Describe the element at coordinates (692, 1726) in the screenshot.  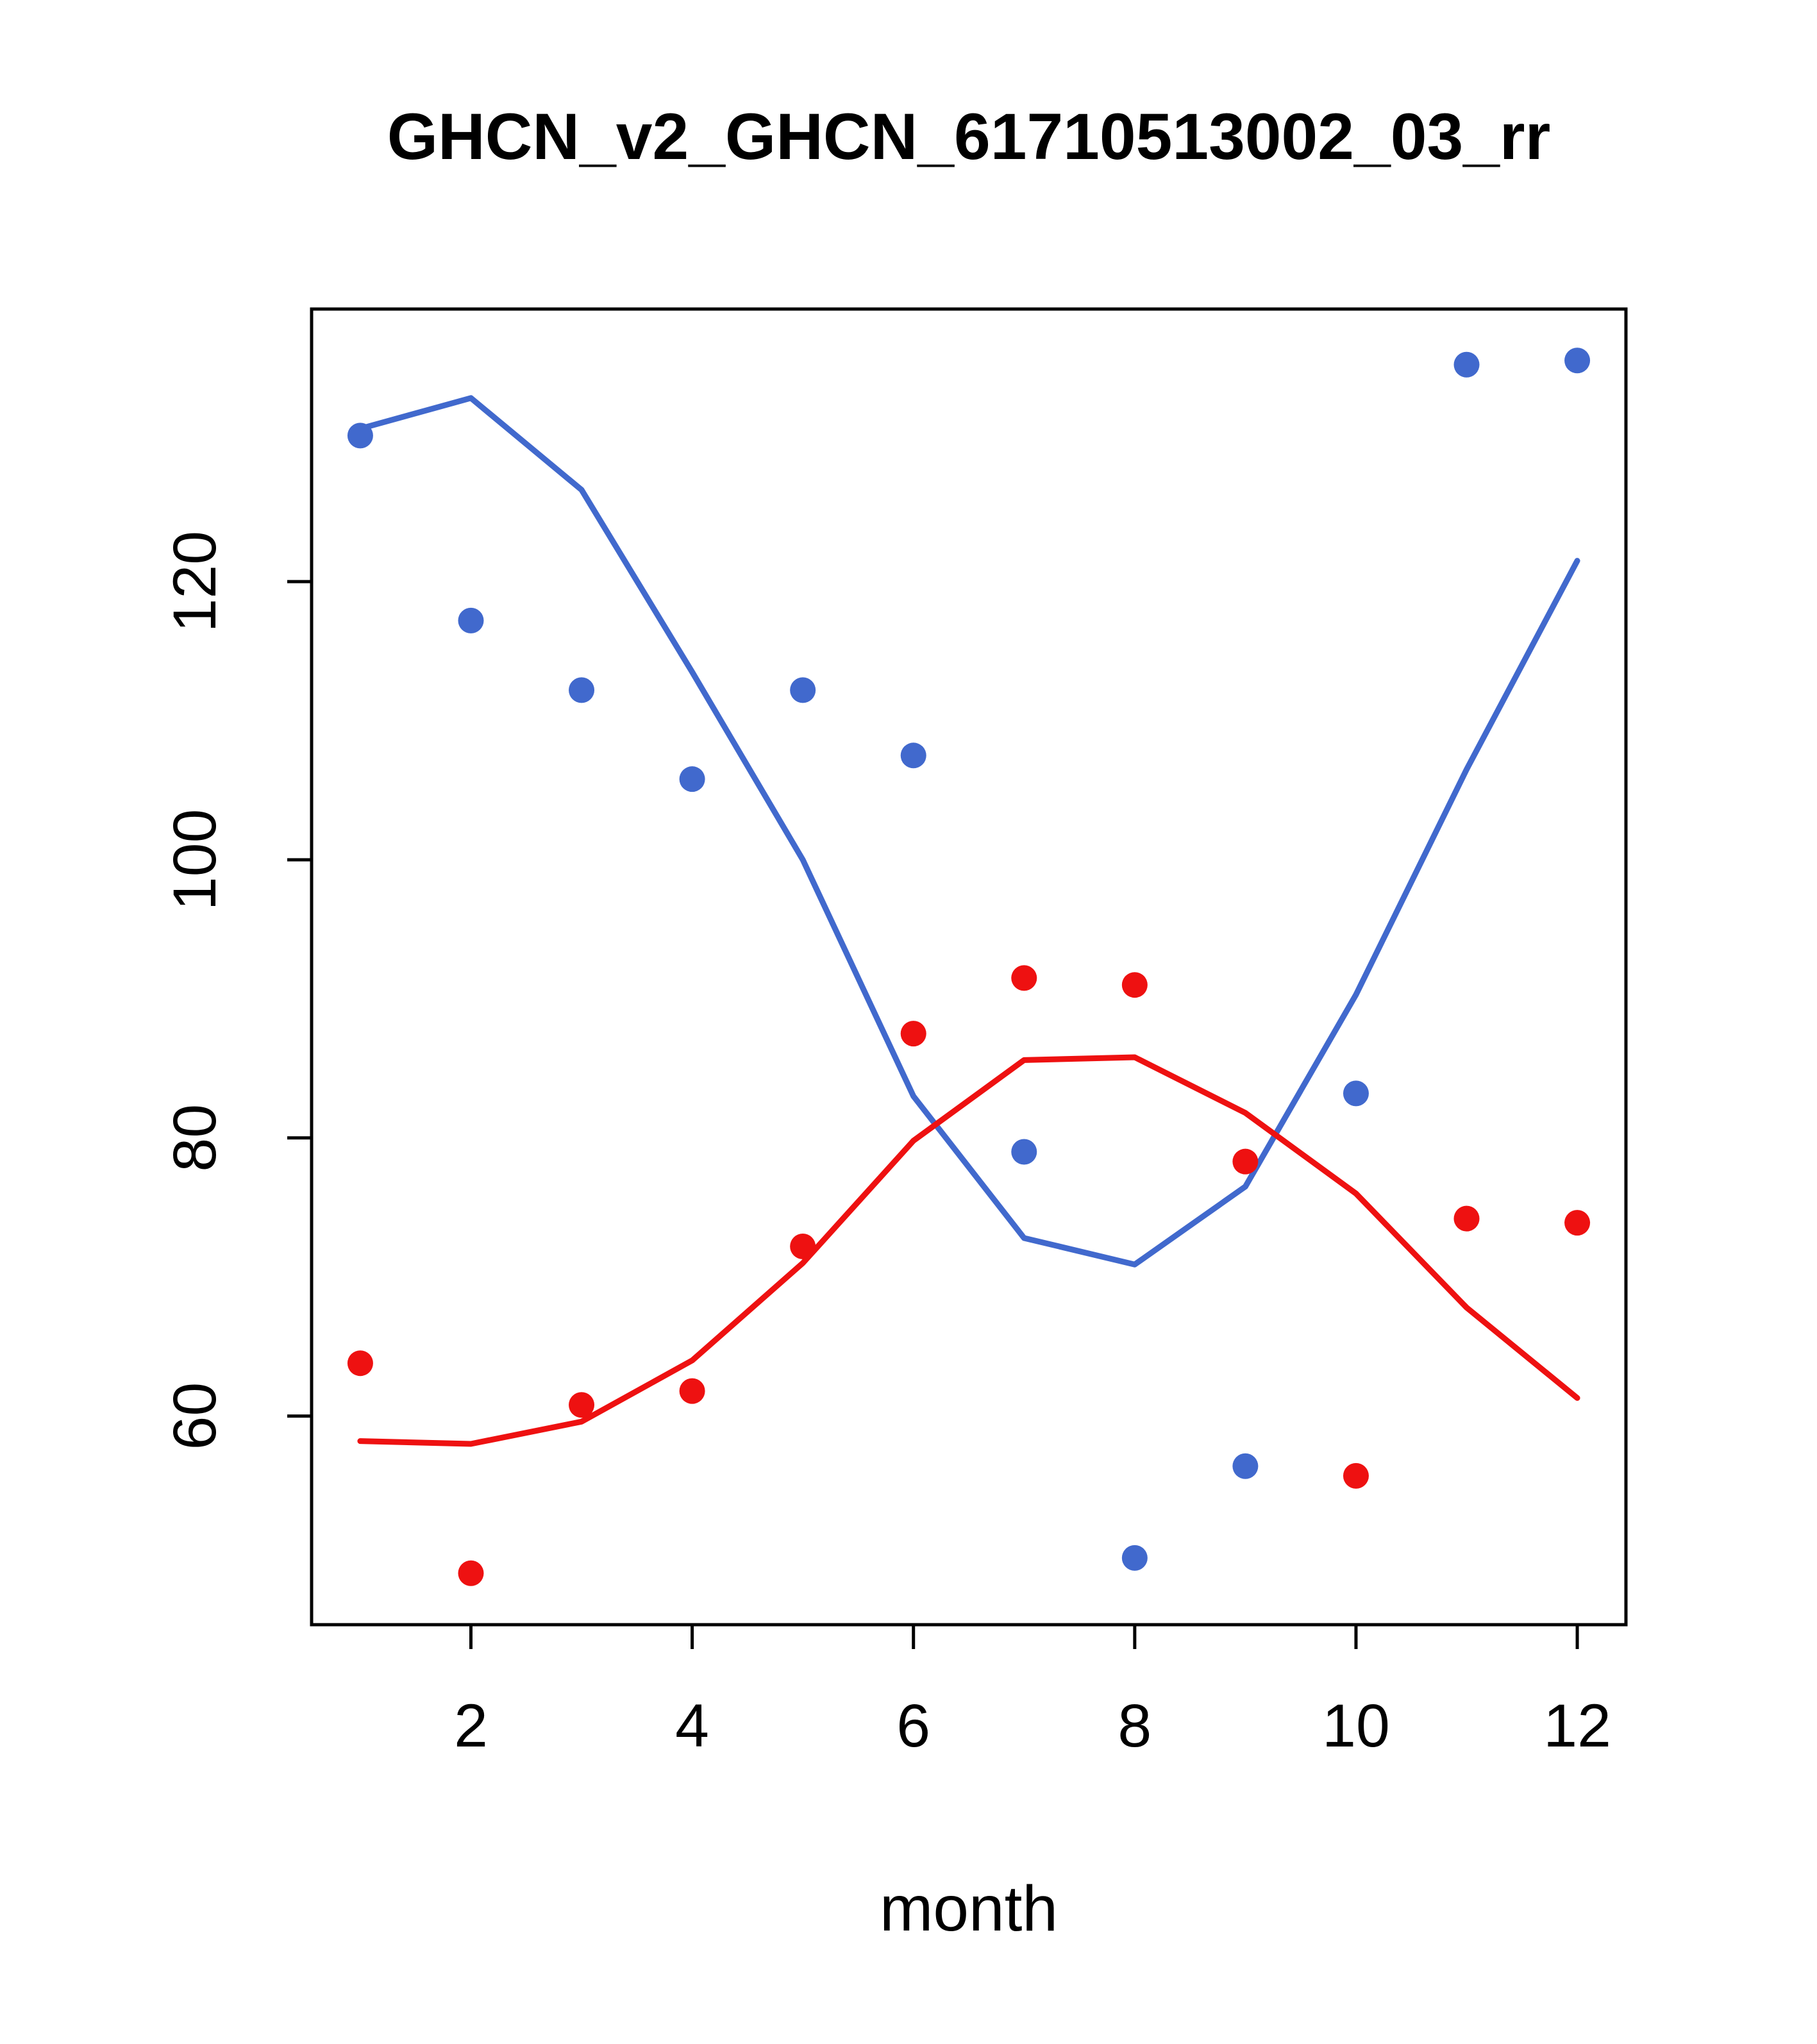
I see `x-tick-label: 4` at that location.